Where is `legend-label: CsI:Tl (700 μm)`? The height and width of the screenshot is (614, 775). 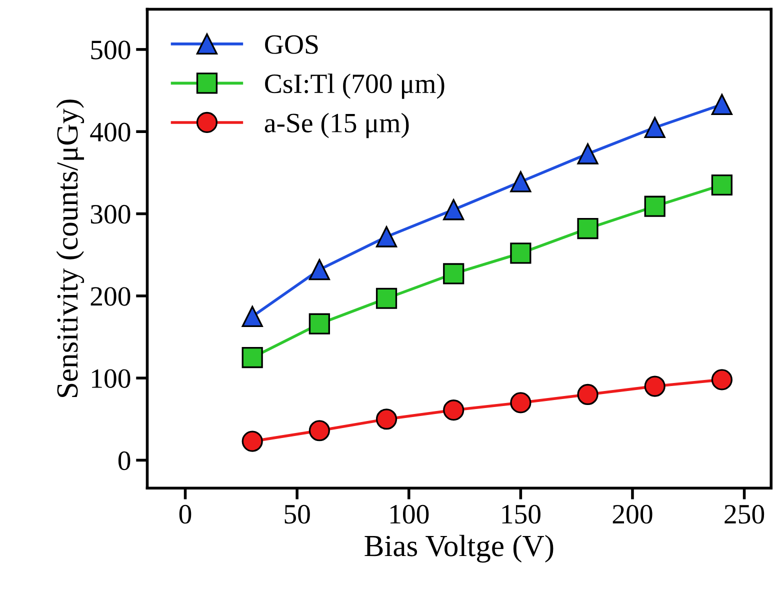 legend-label: CsI:Tl (700 μm) is located at coordinates (354, 86).